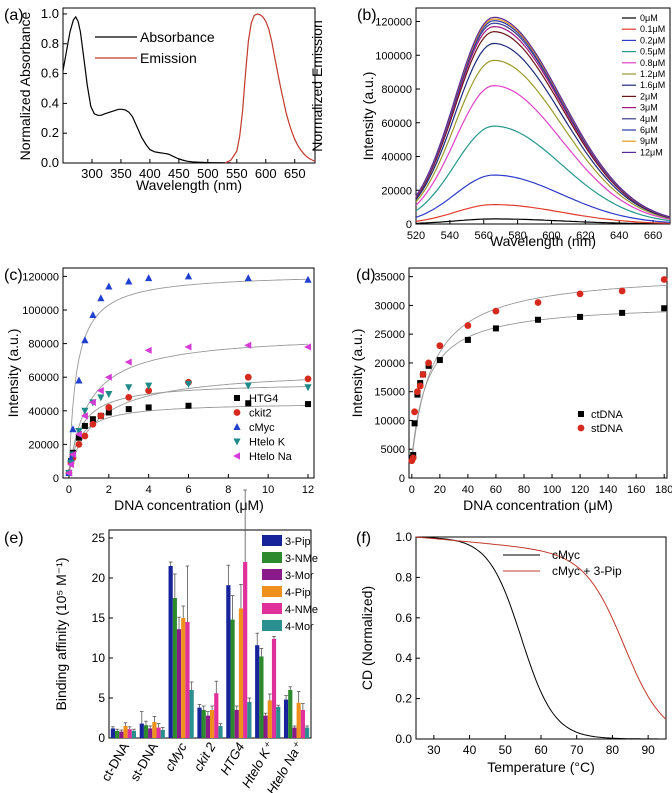 The width and height of the screenshot is (672, 793). Describe the element at coordinates (102, 638) in the screenshot. I see `panel-e-ticks: 0 5 10 15 20 25` at that location.